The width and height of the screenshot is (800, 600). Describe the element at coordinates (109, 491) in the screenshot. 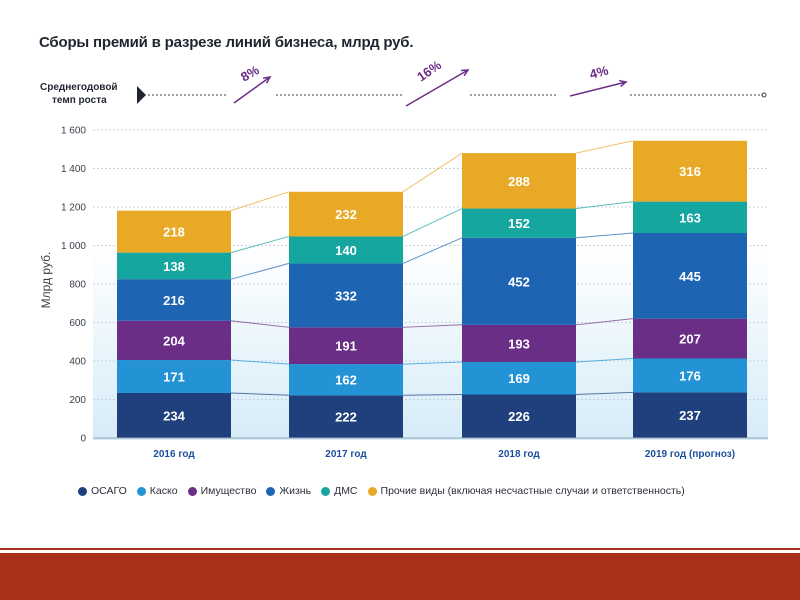

I see `legend-label: ОСАГО` at that location.